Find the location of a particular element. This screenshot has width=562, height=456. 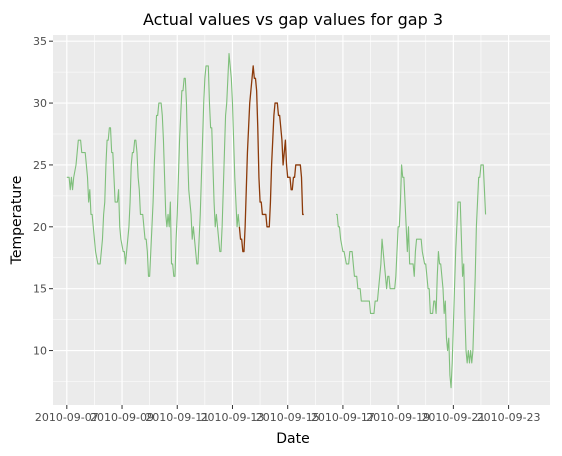

y-tick-label: 20 is located at coordinates (40, 227).